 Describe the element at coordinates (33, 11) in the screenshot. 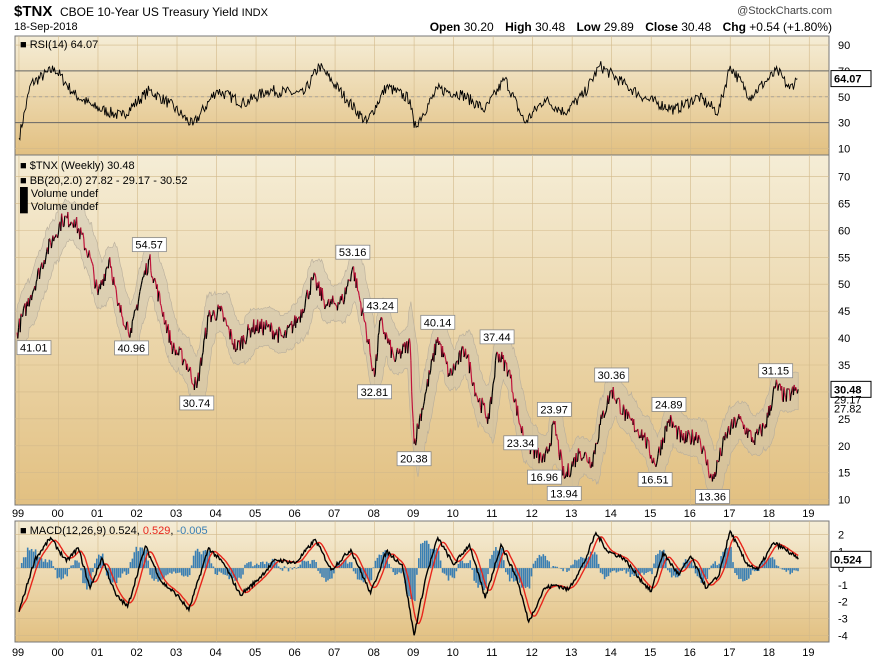

I see `symbol-label: $TNX` at that location.